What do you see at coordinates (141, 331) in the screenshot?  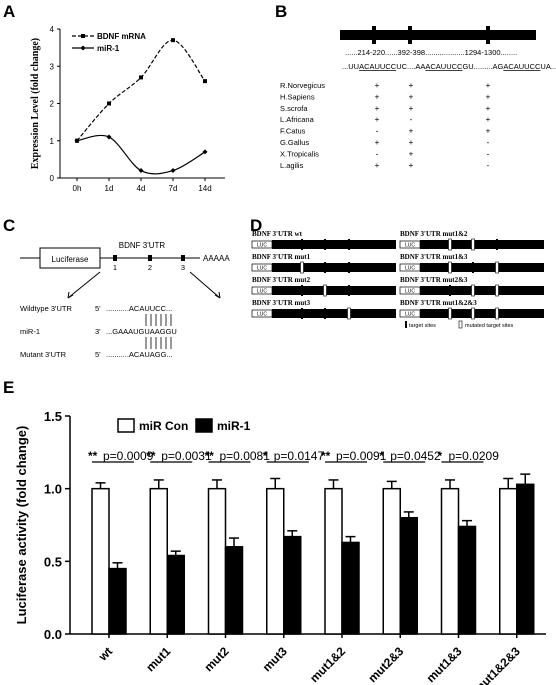 I see `c-row-seq: ...GAAAUGUAAGGU` at bounding box center [141, 331].